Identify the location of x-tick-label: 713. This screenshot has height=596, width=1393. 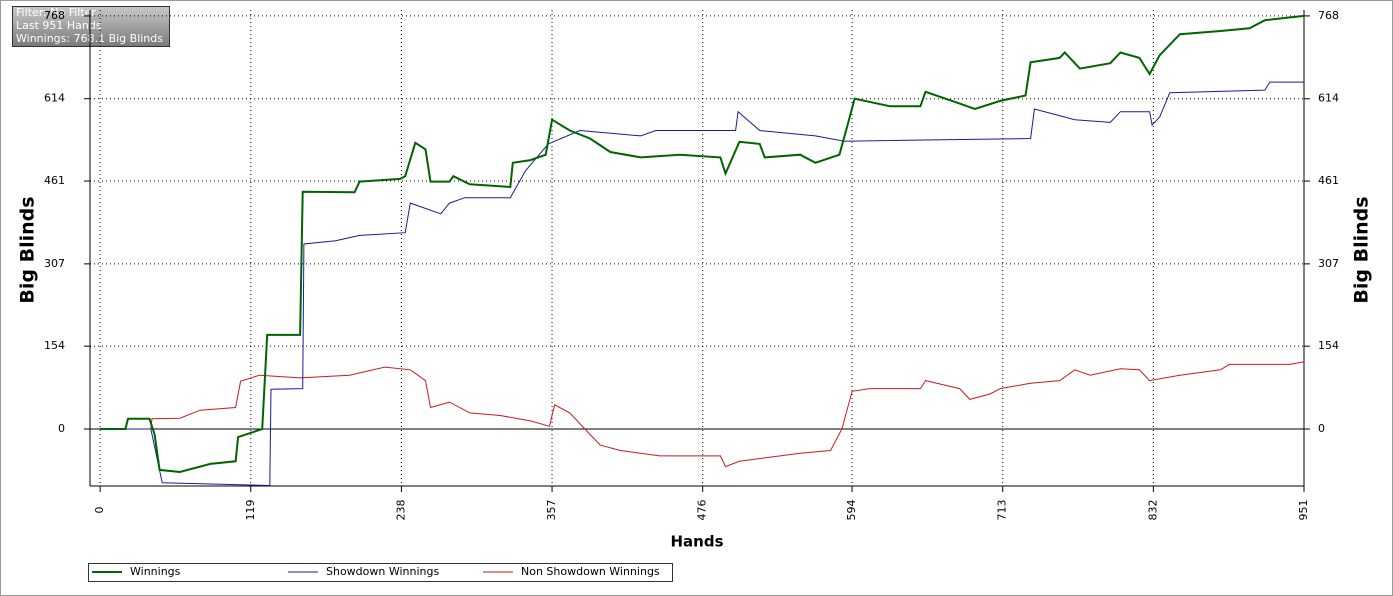
(1002, 510).